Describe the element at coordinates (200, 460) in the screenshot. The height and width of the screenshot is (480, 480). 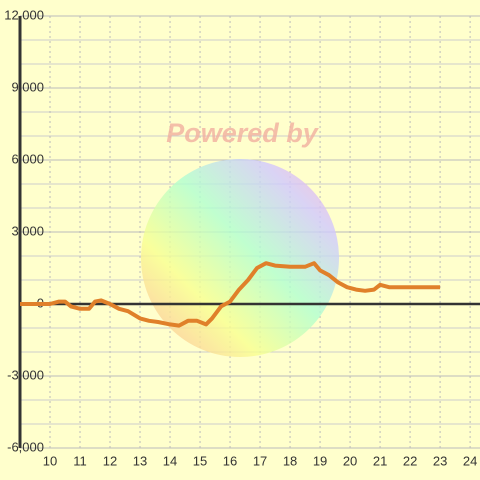
I see `x-tick-label: 15` at that location.